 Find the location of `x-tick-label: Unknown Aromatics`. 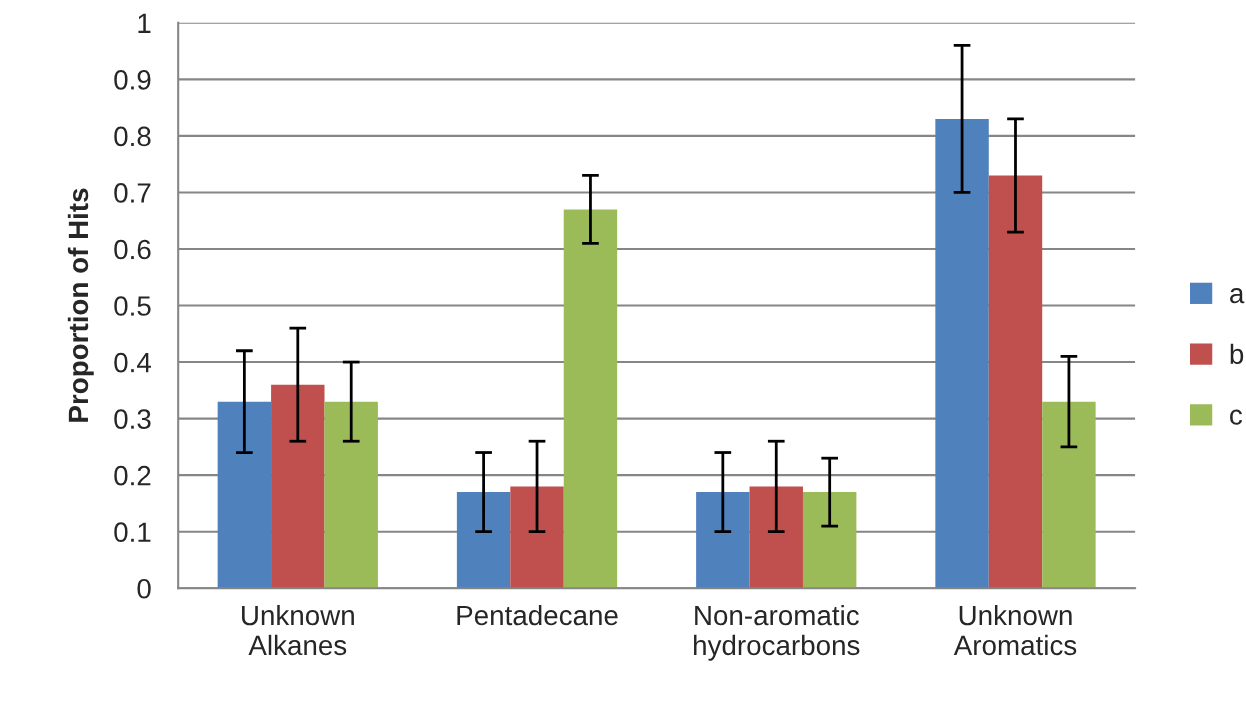

x-tick-label: Unknown Aromatics is located at coordinates (1015, 630).